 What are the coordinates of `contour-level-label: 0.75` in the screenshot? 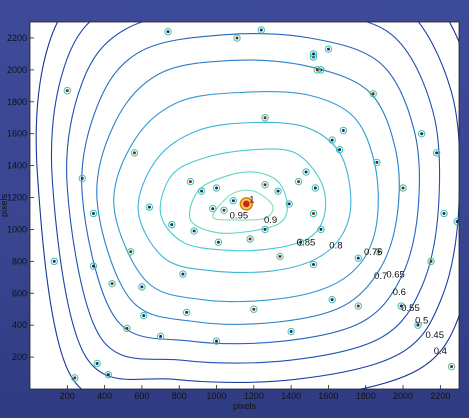 It's located at (373, 252).